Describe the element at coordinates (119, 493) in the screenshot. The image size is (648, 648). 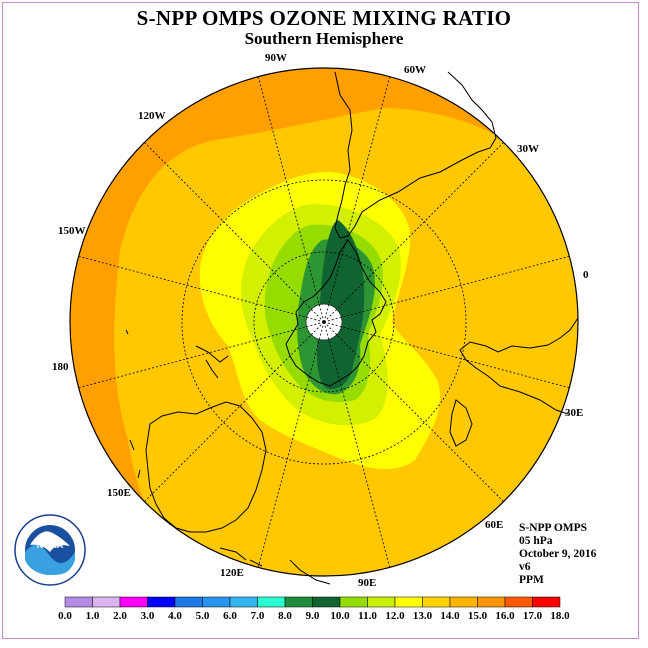
I see `lon-label-150e: 150E` at that location.